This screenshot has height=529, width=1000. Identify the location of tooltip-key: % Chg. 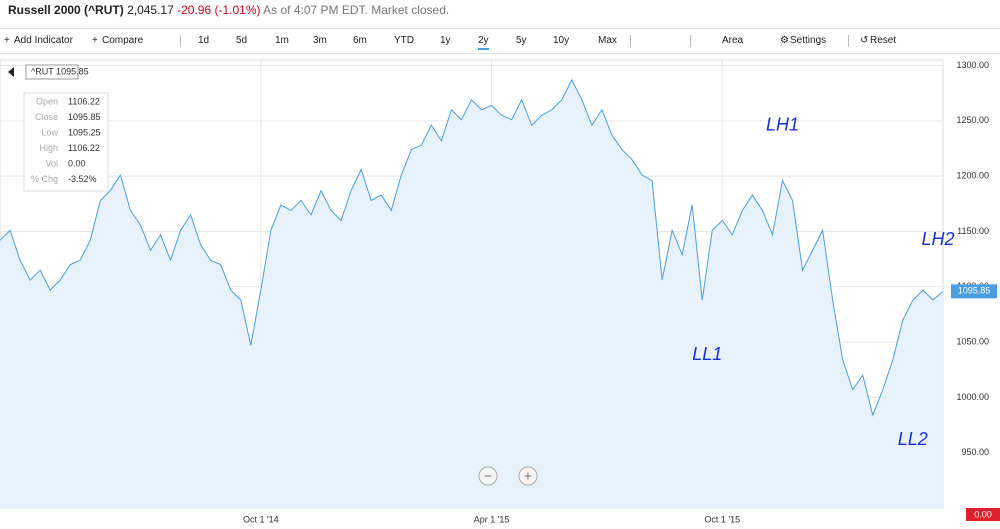
(44, 179).